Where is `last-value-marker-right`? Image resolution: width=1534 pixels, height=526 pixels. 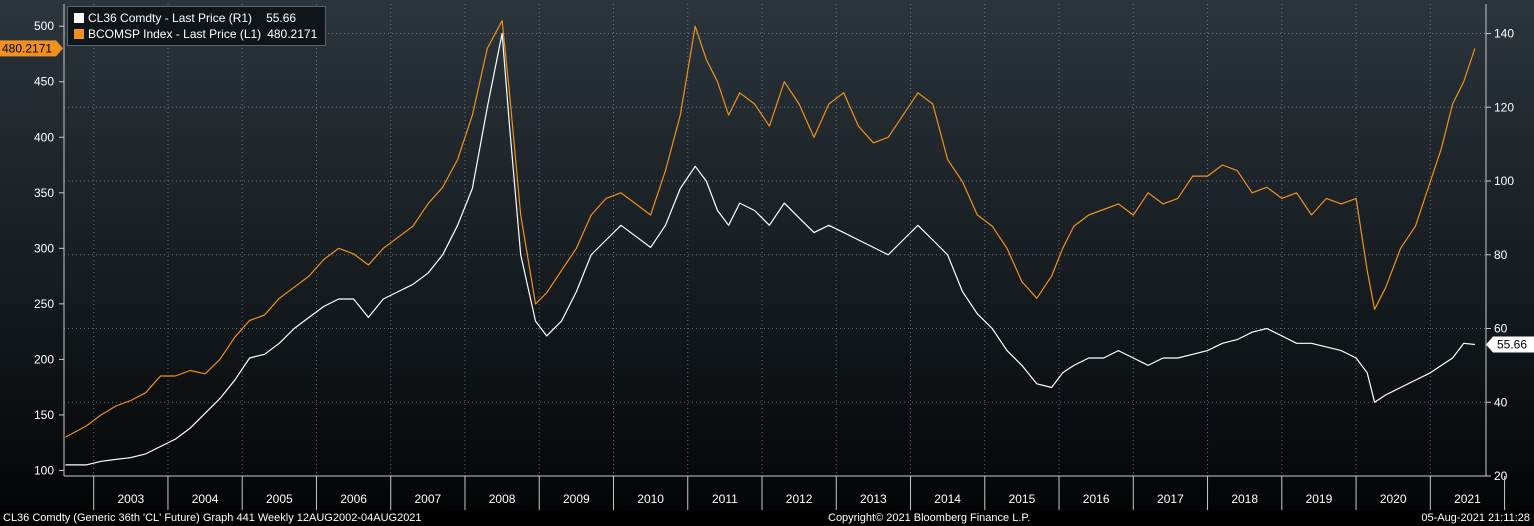 last-value-marker-right is located at coordinates (1510, 344).